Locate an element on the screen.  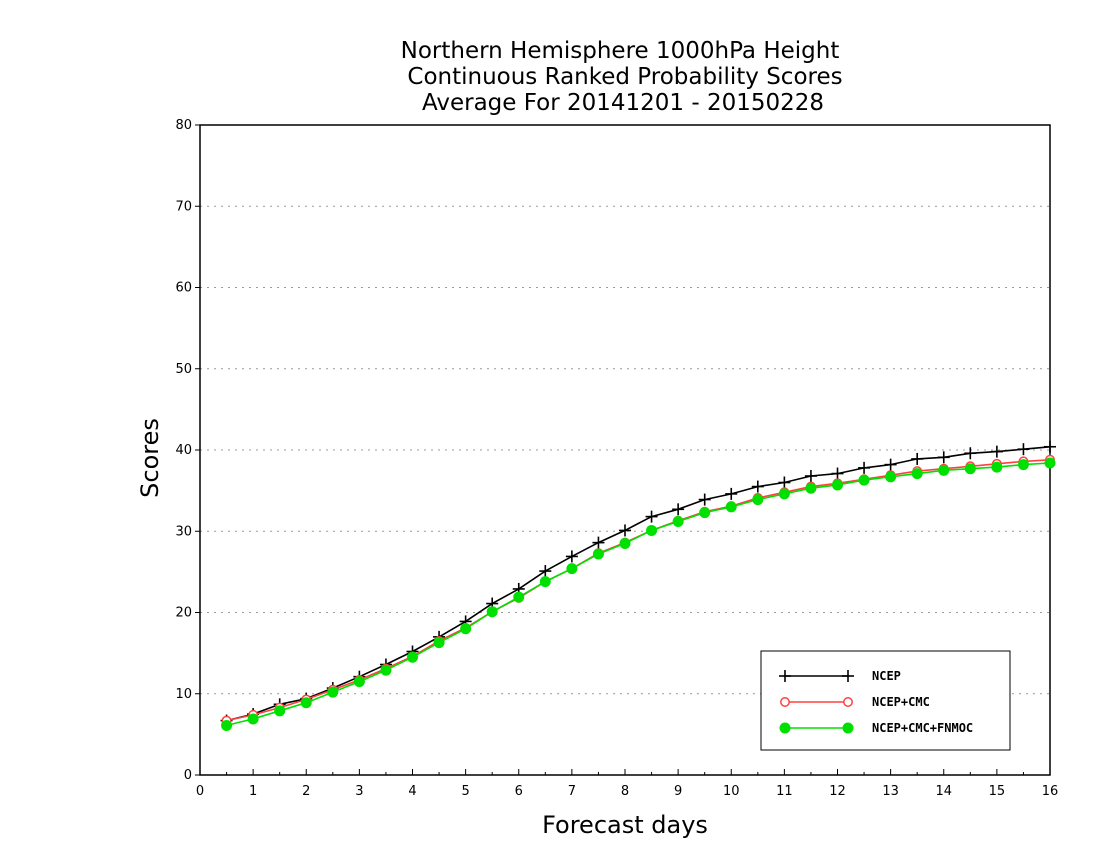
y-tick-label-70: 70 is located at coordinates (183, 206).